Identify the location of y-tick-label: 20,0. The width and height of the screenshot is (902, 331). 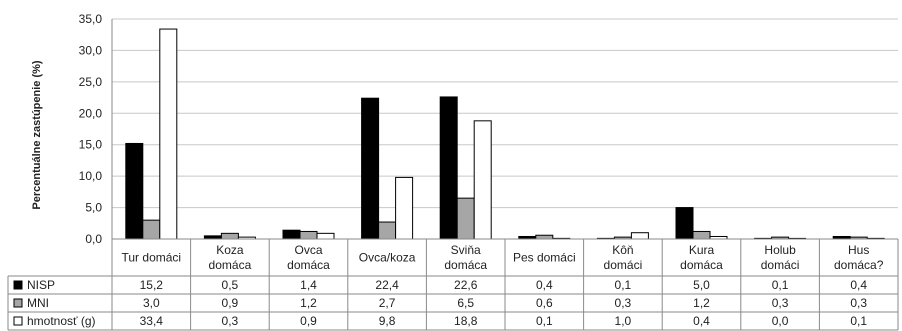
(91, 113).